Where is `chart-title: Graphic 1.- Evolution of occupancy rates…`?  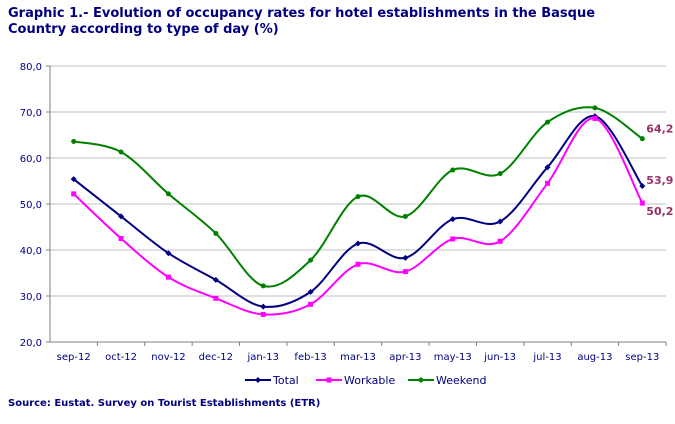 chart-title: Graphic 1.- Evolution of occupancy rates… is located at coordinates (302, 21).